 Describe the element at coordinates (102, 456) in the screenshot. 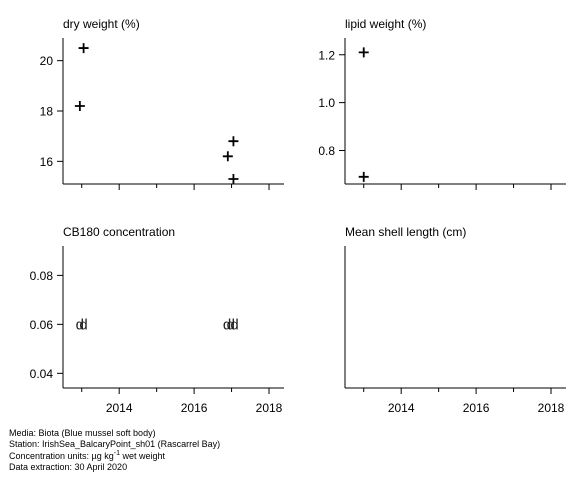

I see `footer-units-mu: µg kg` at that location.